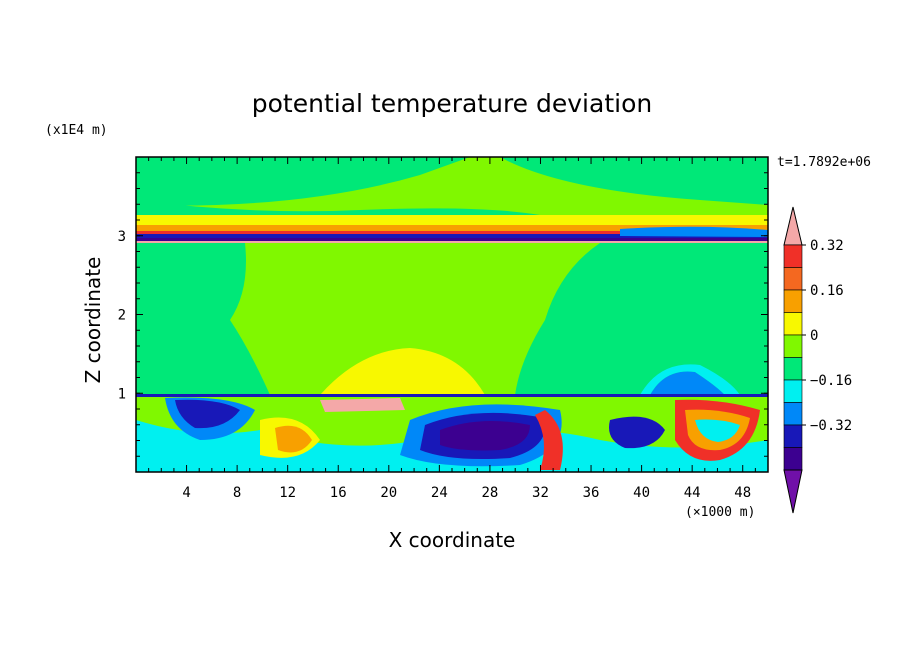 The height and width of the screenshot is (659, 904). What do you see at coordinates (452, 228) in the screenshot?
I see `field-inversion-orange` at bounding box center [452, 228].